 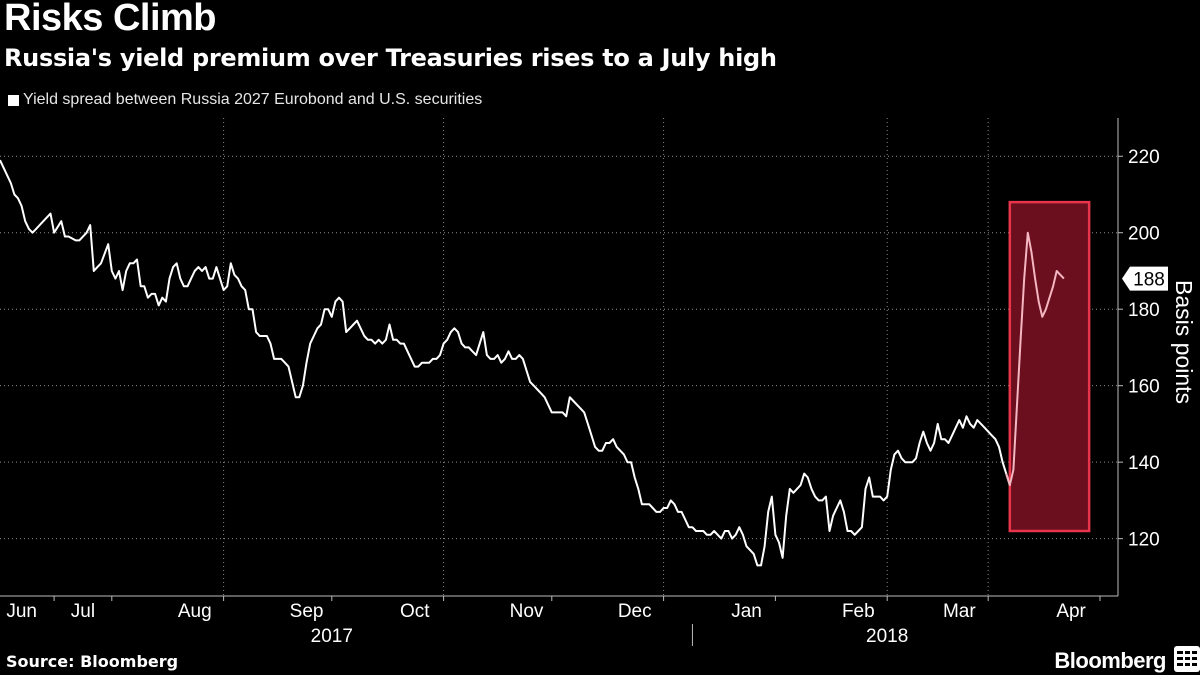 I want to click on bloomberg-logo: Bloomberg, so click(x=1110, y=660).